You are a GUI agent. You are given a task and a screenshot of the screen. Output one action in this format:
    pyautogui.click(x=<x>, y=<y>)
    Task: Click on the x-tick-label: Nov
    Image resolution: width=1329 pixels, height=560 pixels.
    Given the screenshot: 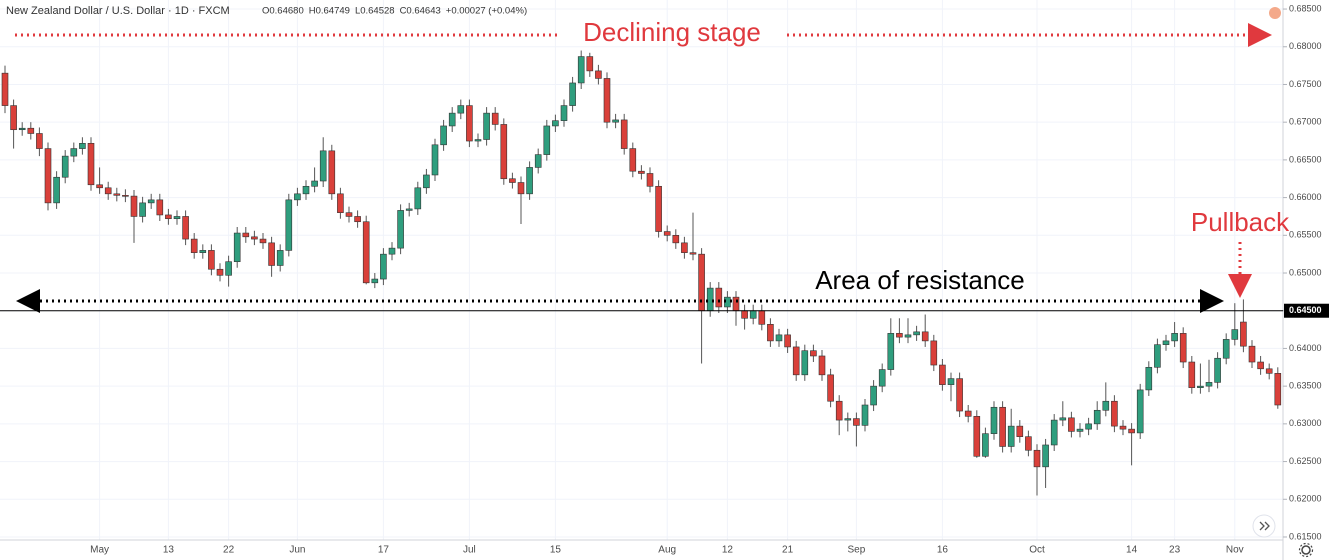 What is the action you would take?
    pyautogui.click(x=1235, y=550)
    